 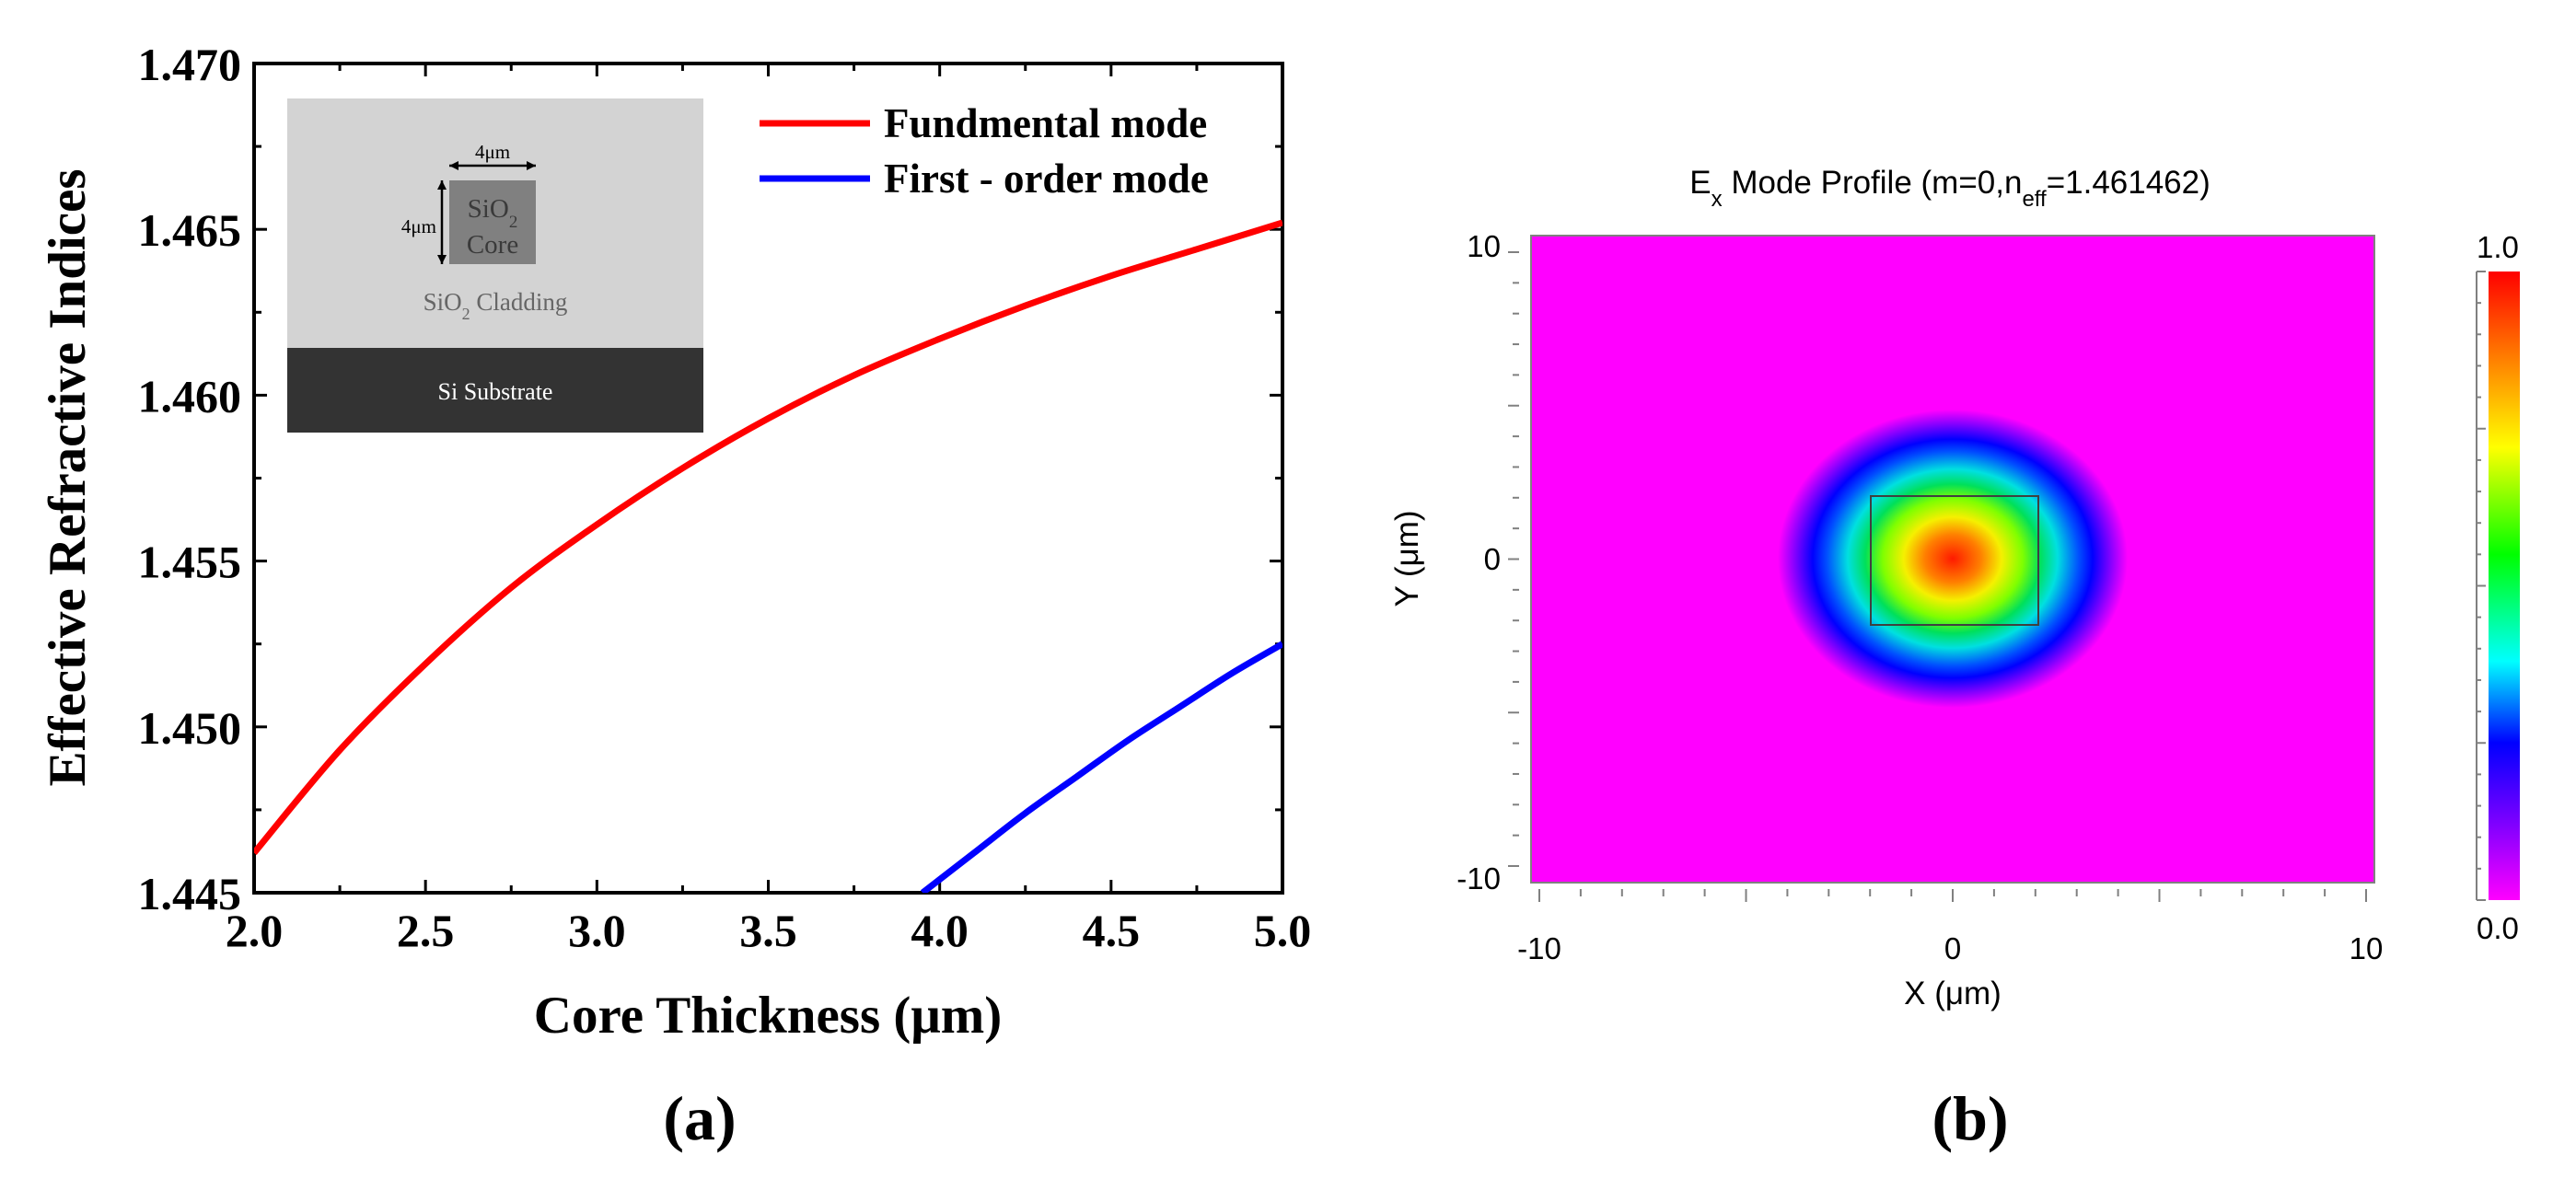 What do you see at coordinates (1045, 123) in the screenshot?
I see `legend-label-fundamental: Fundmental mode` at bounding box center [1045, 123].